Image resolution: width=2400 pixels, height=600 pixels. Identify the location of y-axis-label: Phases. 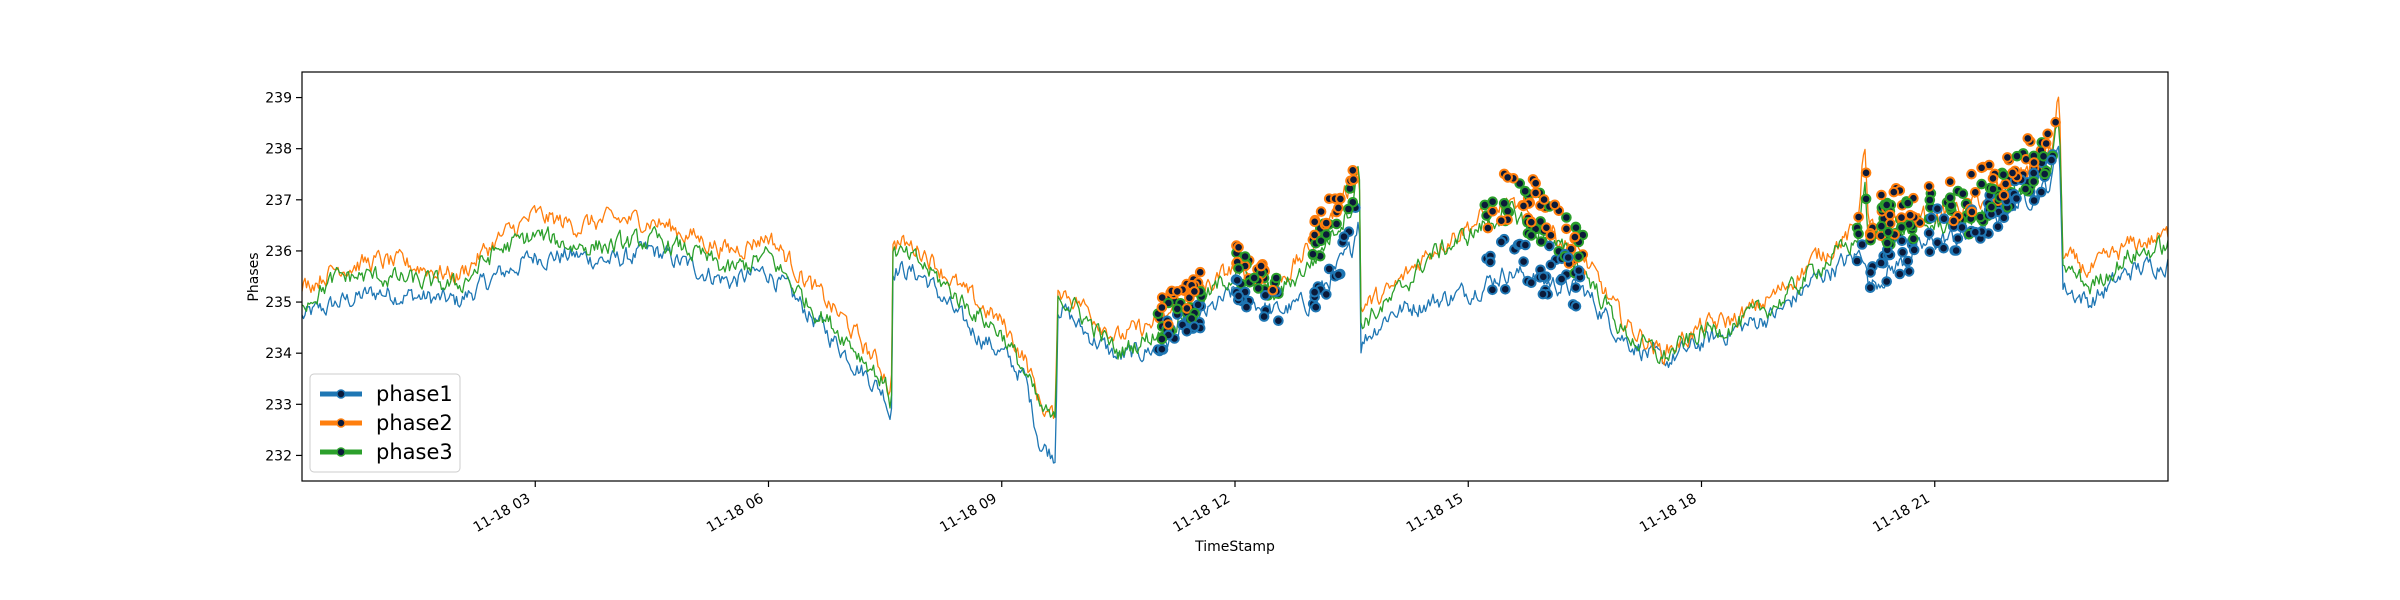
(254, 276).